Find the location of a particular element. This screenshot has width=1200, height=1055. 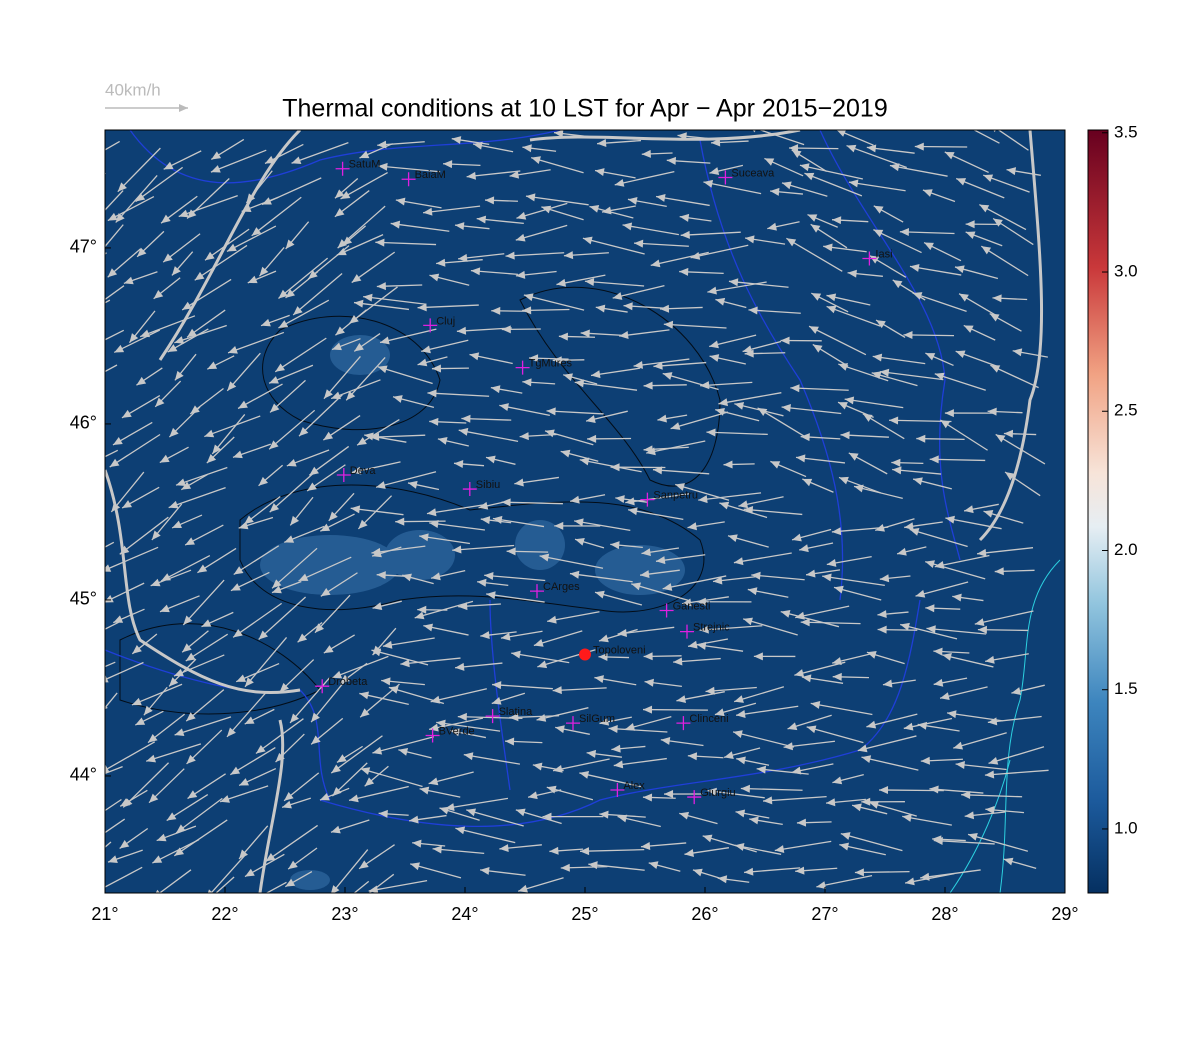

city-label: TgMures is located at coordinates (551, 364).